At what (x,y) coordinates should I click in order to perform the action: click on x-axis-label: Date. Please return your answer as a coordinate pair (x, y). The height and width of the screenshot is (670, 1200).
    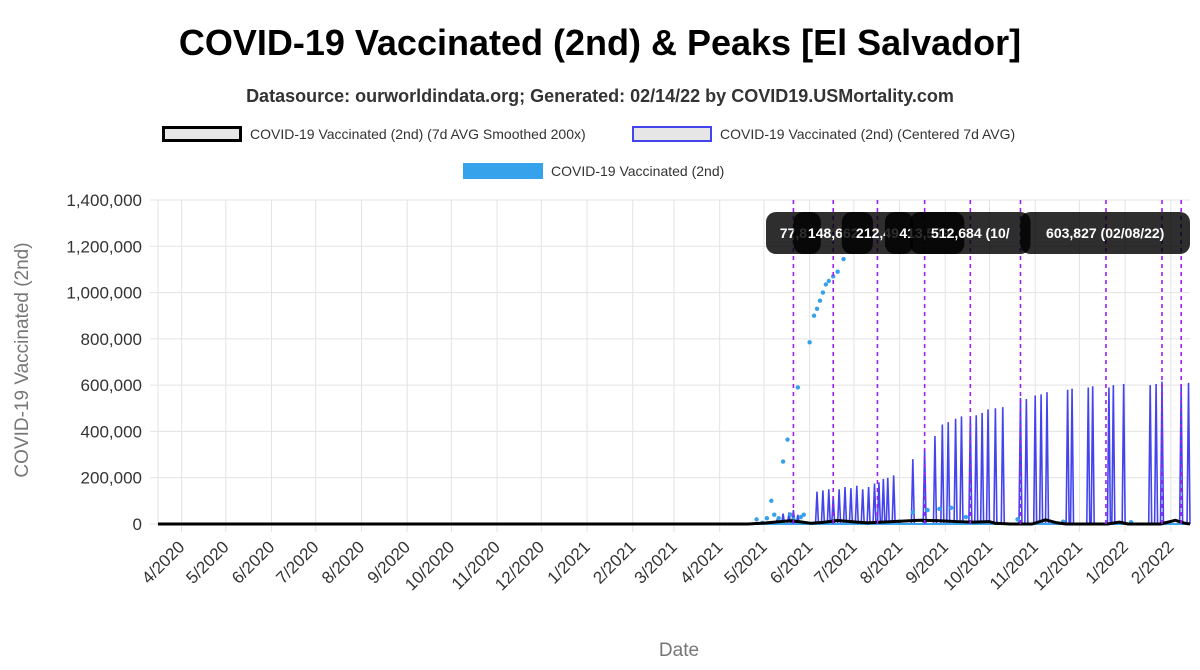
    Looking at the image, I should click on (679, 650).